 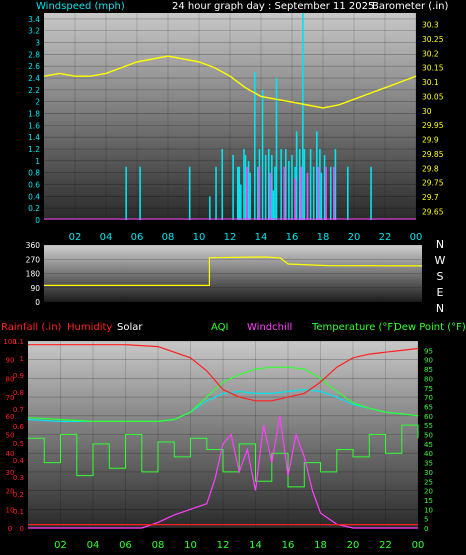 I want to click on temperature-tick: 5, so click(x=426, y=520).